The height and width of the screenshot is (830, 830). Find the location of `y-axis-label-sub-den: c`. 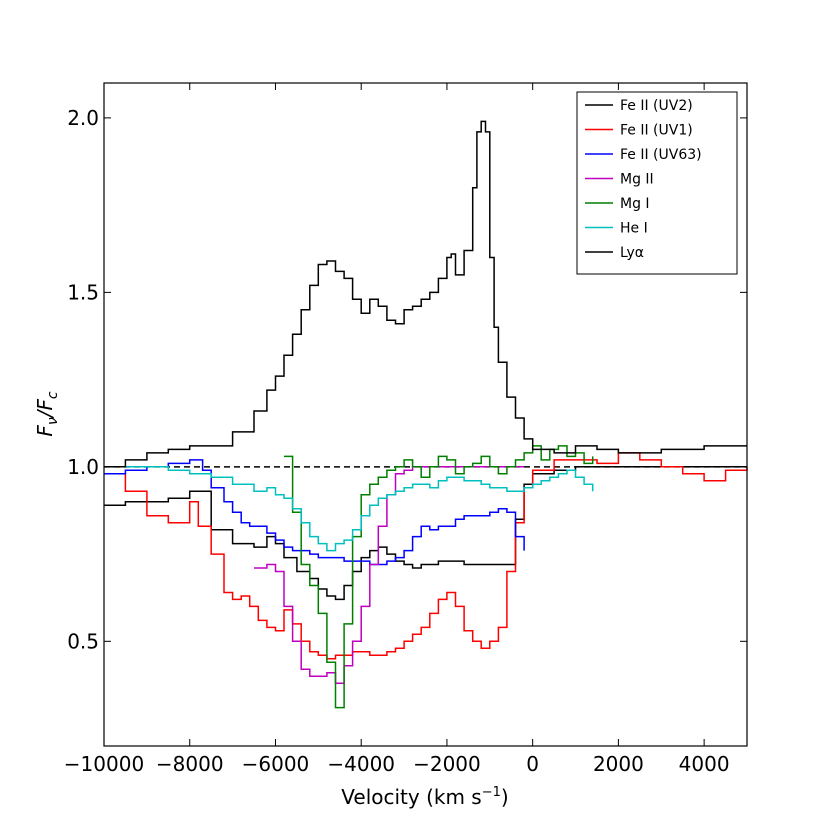

y-axis-label-sub-den: c is located at coordinates (53, 395).